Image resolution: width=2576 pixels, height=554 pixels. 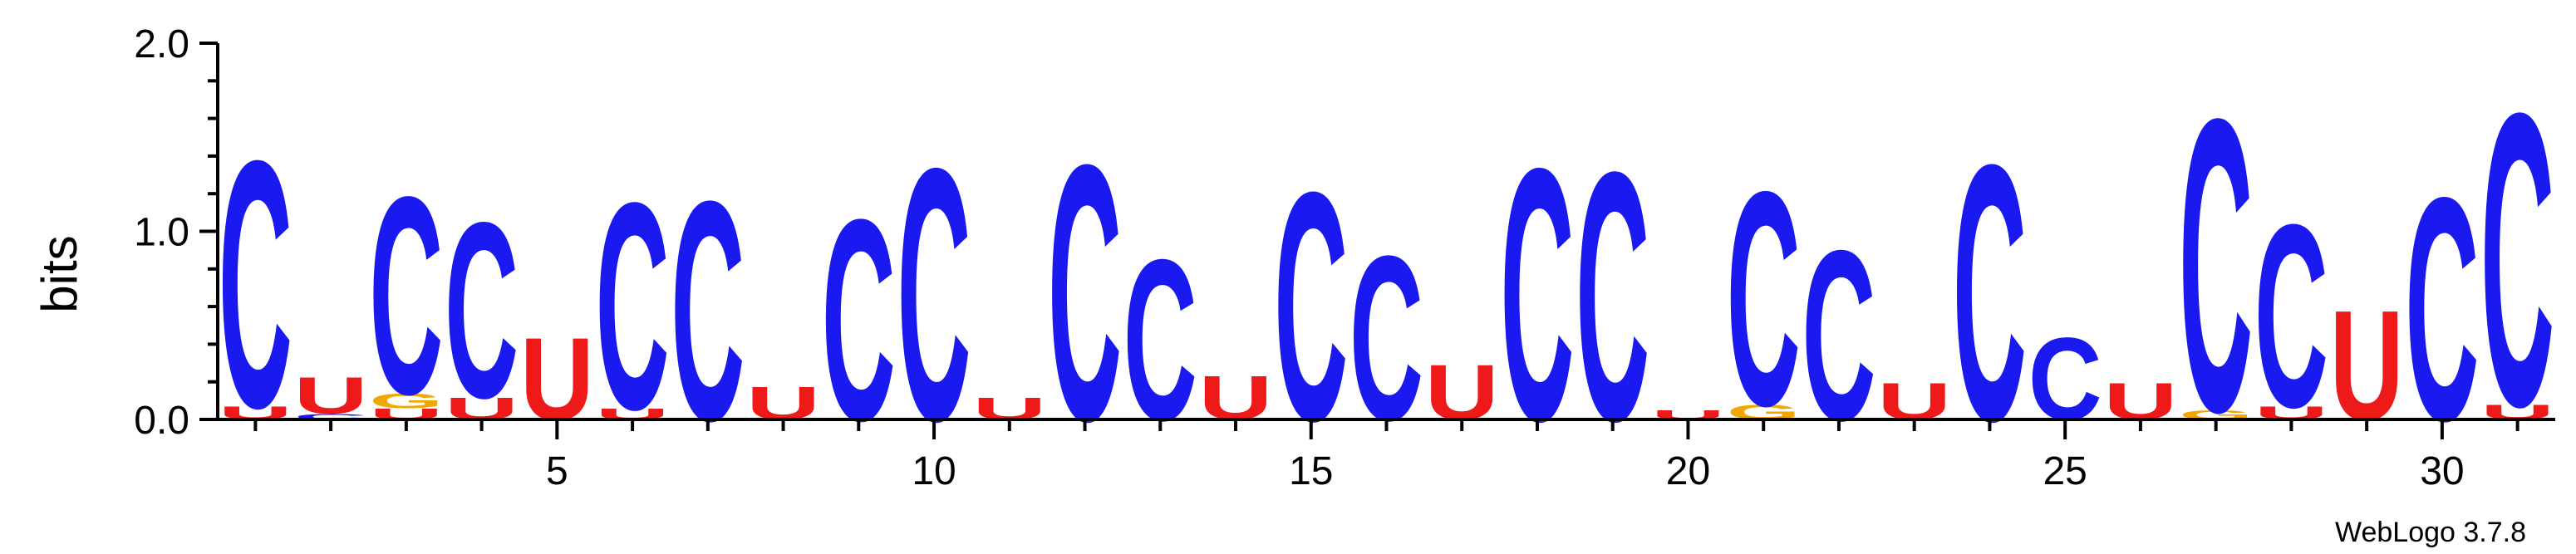 What do you see at coordinates (161, 44) in the screenshot?
I see `y-tick-label: 2.0` at bounding box center [161, 44].